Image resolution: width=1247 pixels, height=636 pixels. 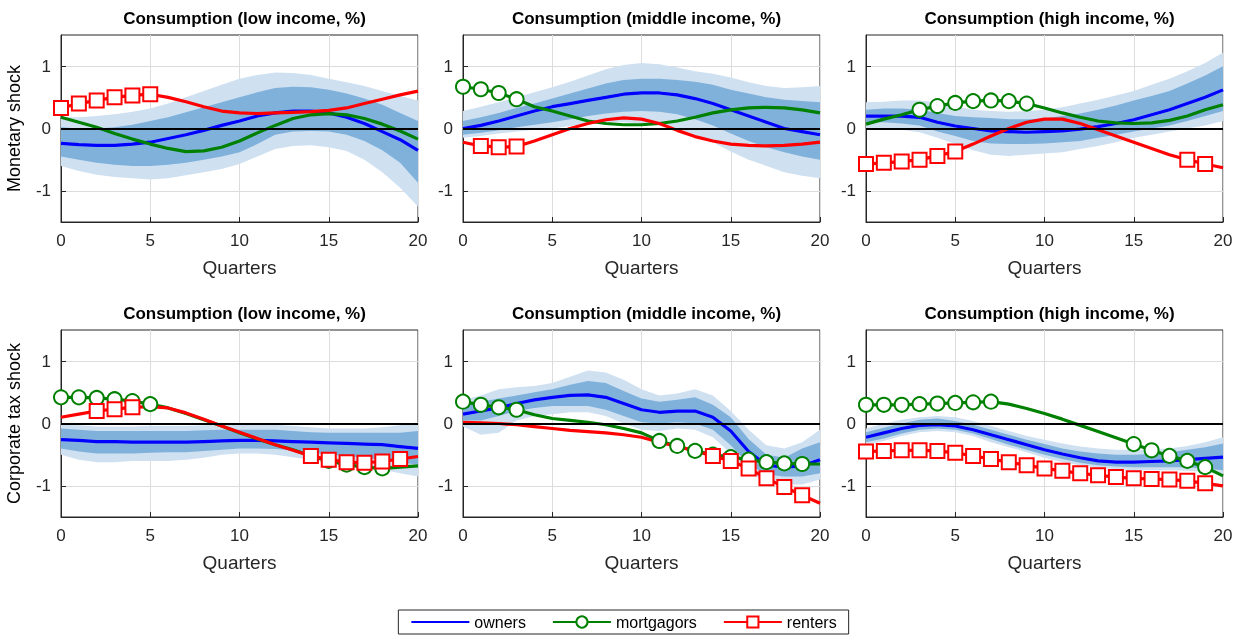 I want to click on y-axis-title: Monetary shock, so click(x=14, y=128).